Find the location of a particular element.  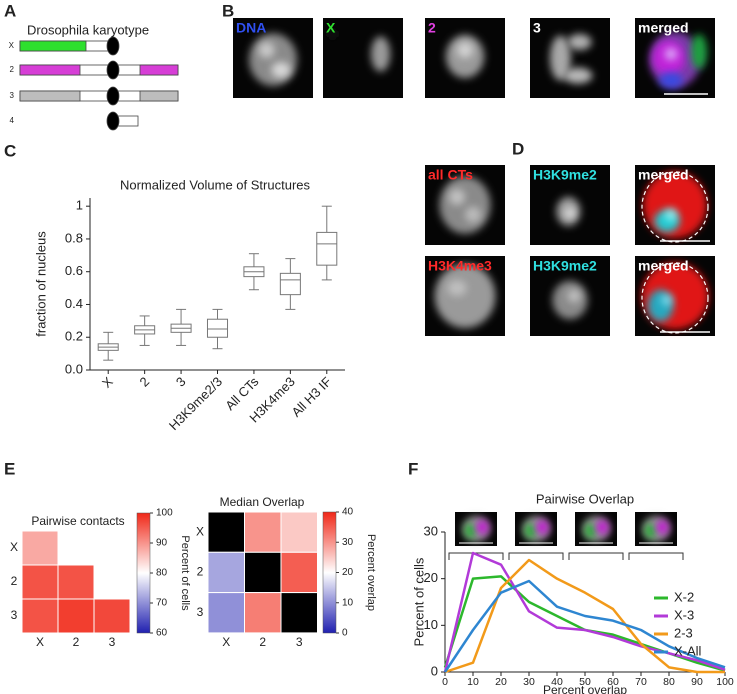

x-axis-label: Percent overlap is located at coordinates (585, 688).